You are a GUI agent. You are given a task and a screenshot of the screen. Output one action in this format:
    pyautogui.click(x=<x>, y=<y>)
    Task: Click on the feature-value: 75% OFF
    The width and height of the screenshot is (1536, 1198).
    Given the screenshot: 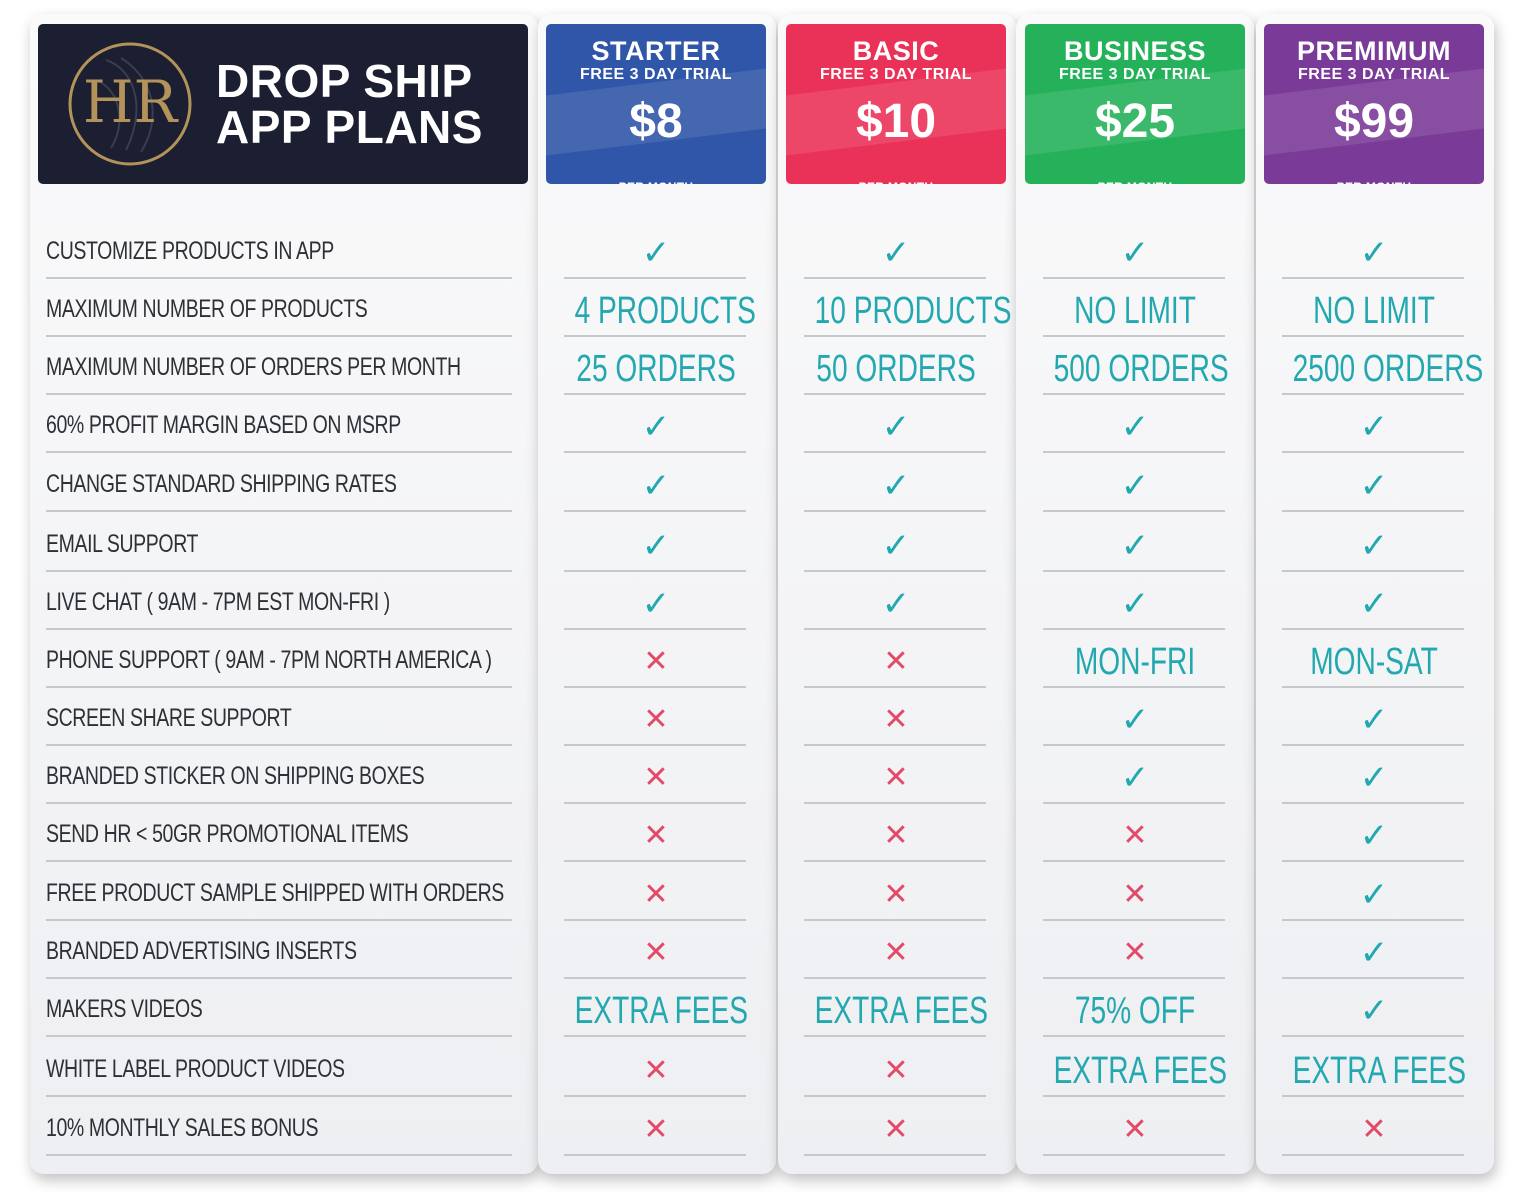 What is the action you would take?
    pyautogui.click(x=1135, y=1011)
    